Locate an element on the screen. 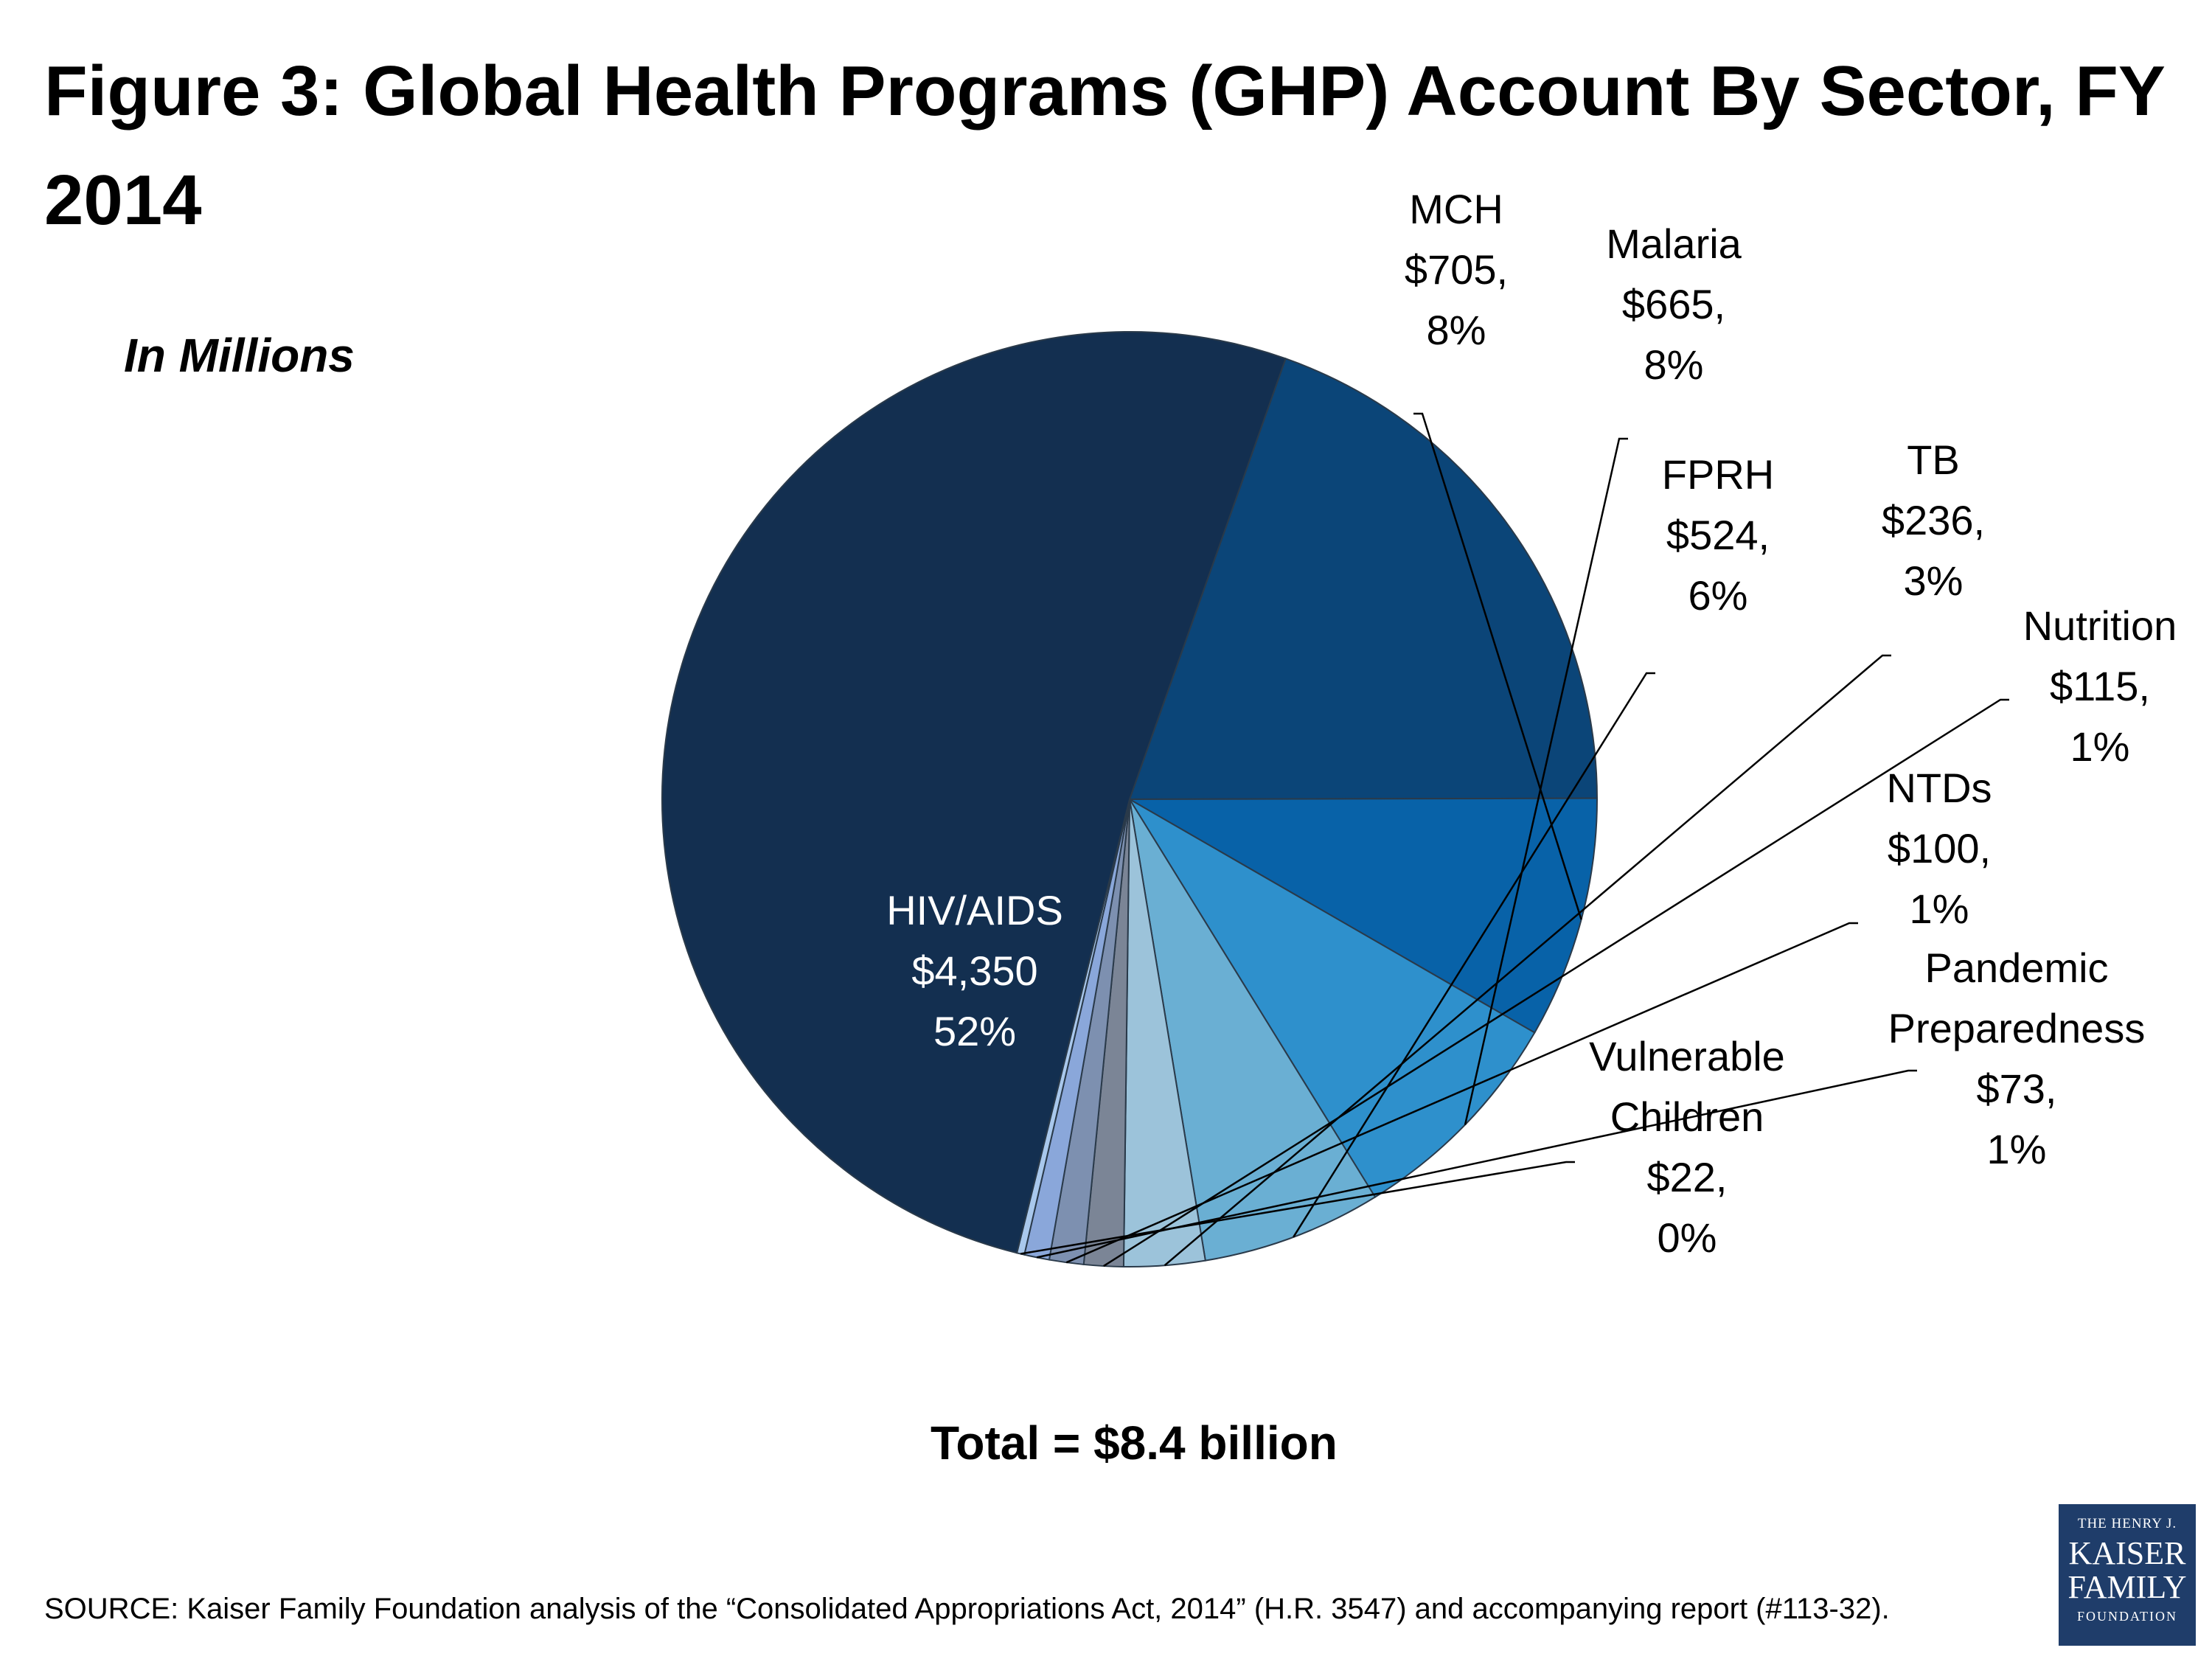  data-label-tb: TB $236, 3% is located at coordinates (1933, 520).